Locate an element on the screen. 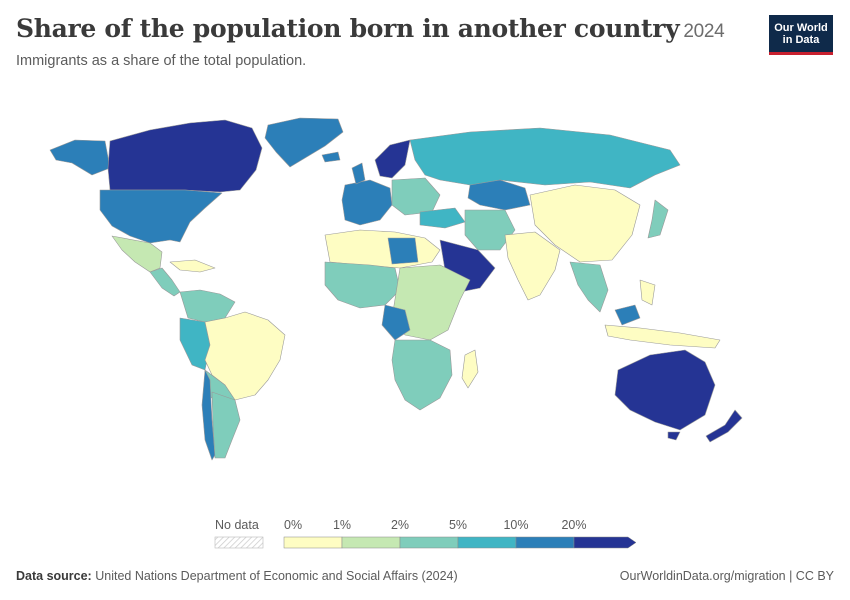 The image size is (850, 600). map-legend: No data 0% 1% 2% 5% 10% 20% is located at coordinates (425, 533).